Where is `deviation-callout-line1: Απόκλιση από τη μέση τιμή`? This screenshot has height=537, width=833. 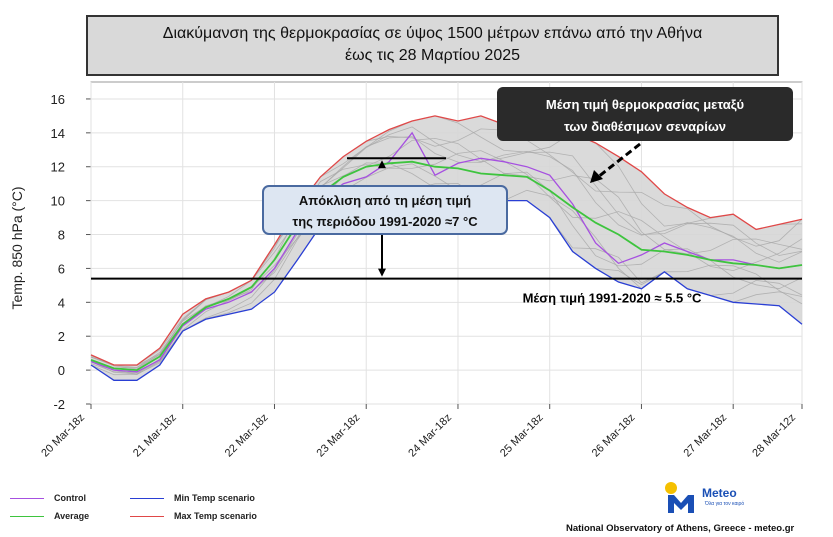
deviation-callout-line1: Απόκλιση από τη μέση τιμή is located at coordinates (385, 200).